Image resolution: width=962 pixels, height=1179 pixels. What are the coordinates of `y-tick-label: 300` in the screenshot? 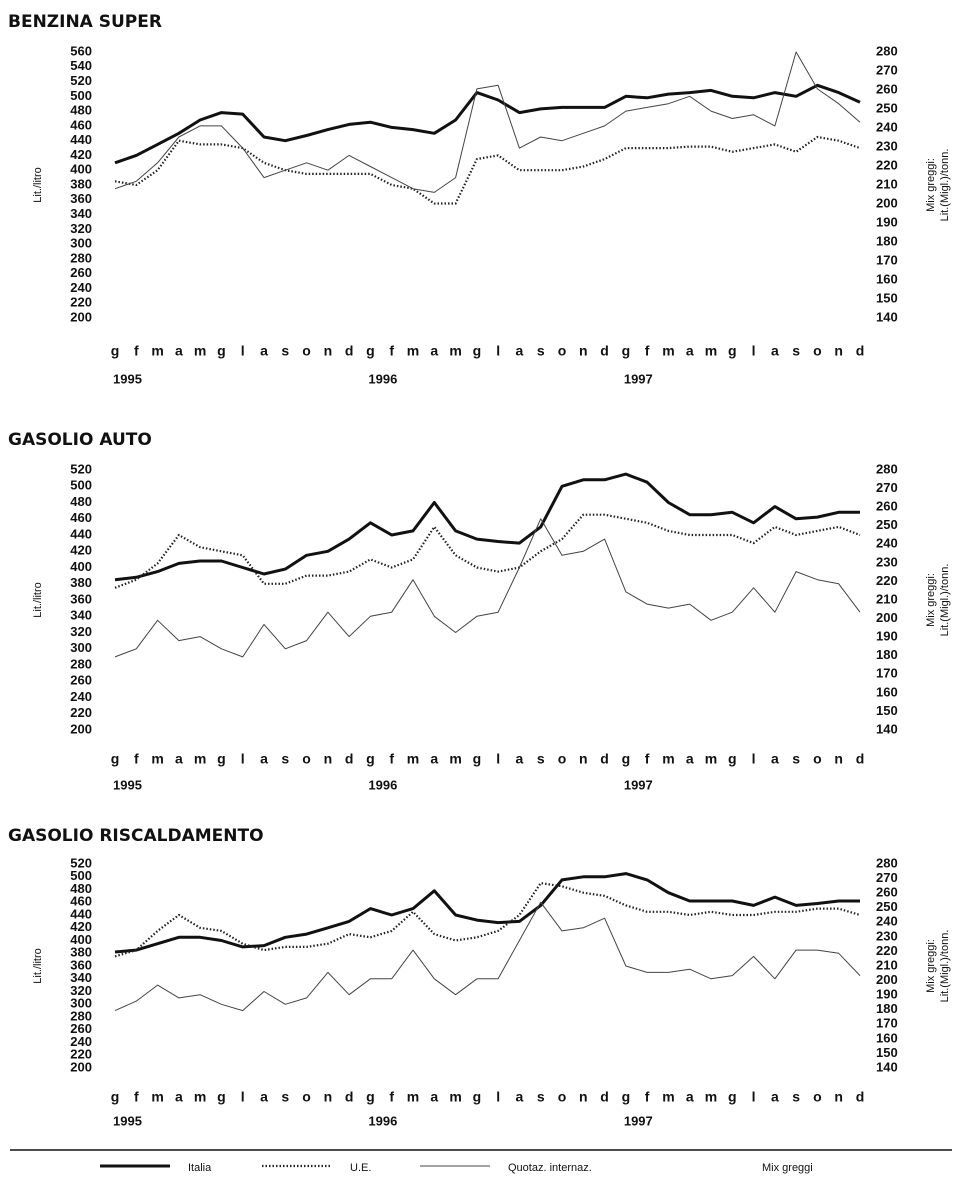 It's located at (81, 1003).